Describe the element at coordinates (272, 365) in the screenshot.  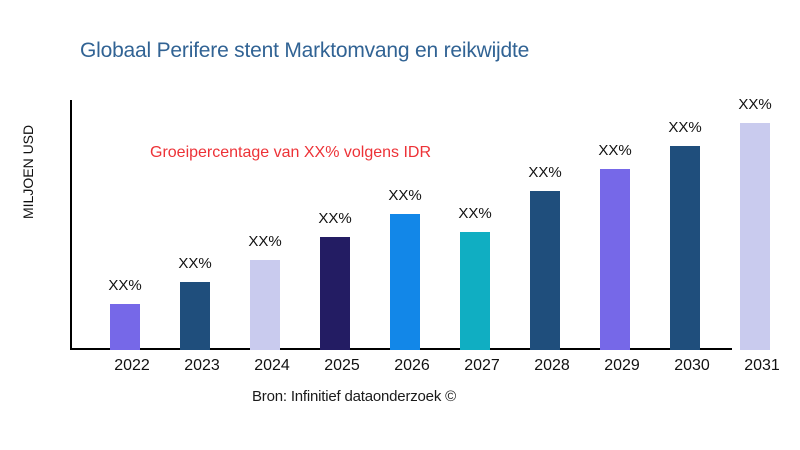
I see `x-tick-label-2024: 2024` at that location.